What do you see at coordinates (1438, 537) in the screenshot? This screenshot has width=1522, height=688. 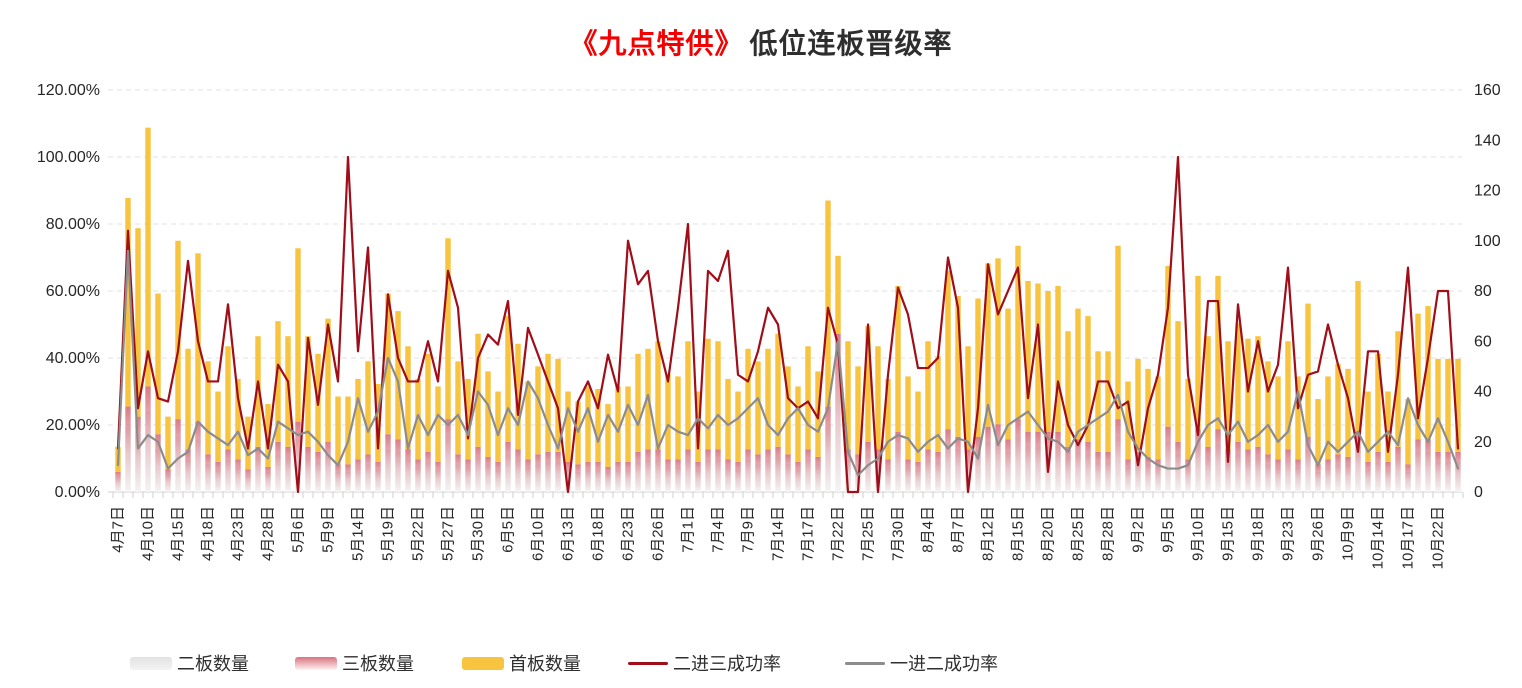 I see `svg-text: 10月22日` at bounding box center [1438, 537].